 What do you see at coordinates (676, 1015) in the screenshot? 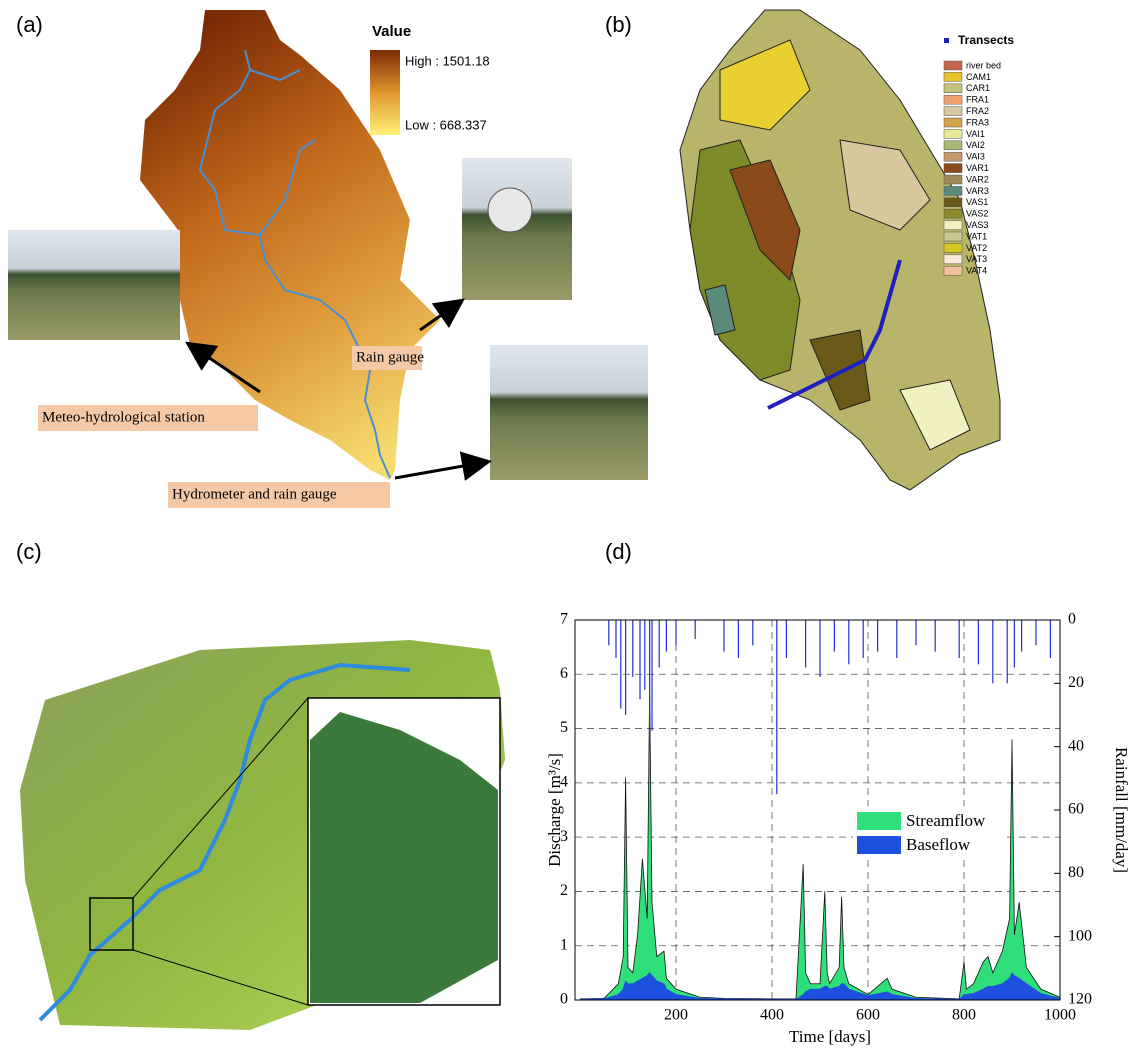
I see `x-tick-label: 200` at bounding box center [676, 1015].